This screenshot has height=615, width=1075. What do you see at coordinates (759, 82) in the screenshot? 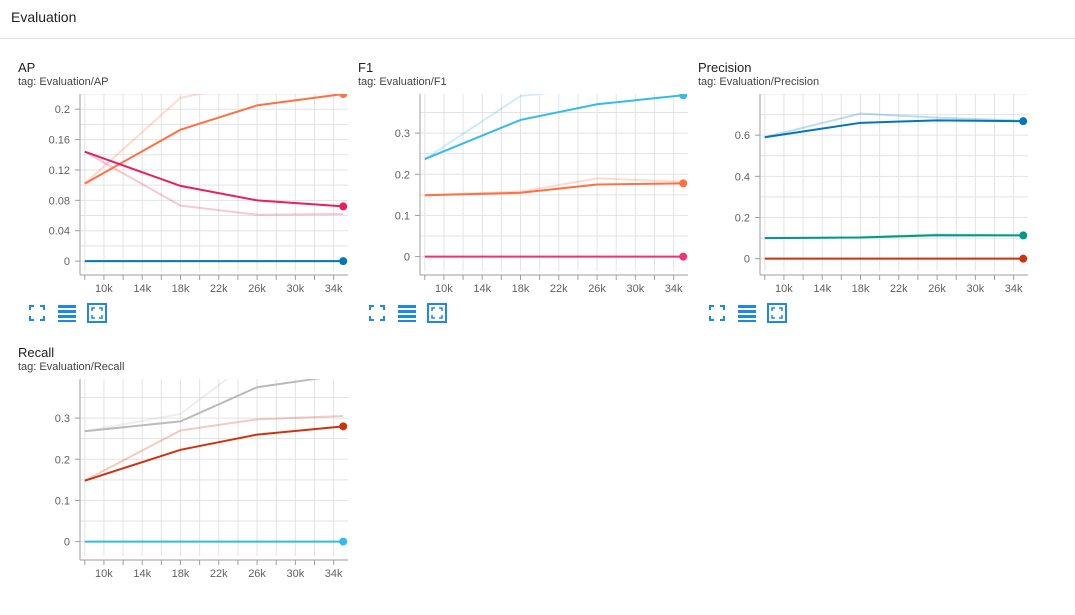
I see `card-tag: tag: Evaluation/Precision` at bounding box center [759, 82].